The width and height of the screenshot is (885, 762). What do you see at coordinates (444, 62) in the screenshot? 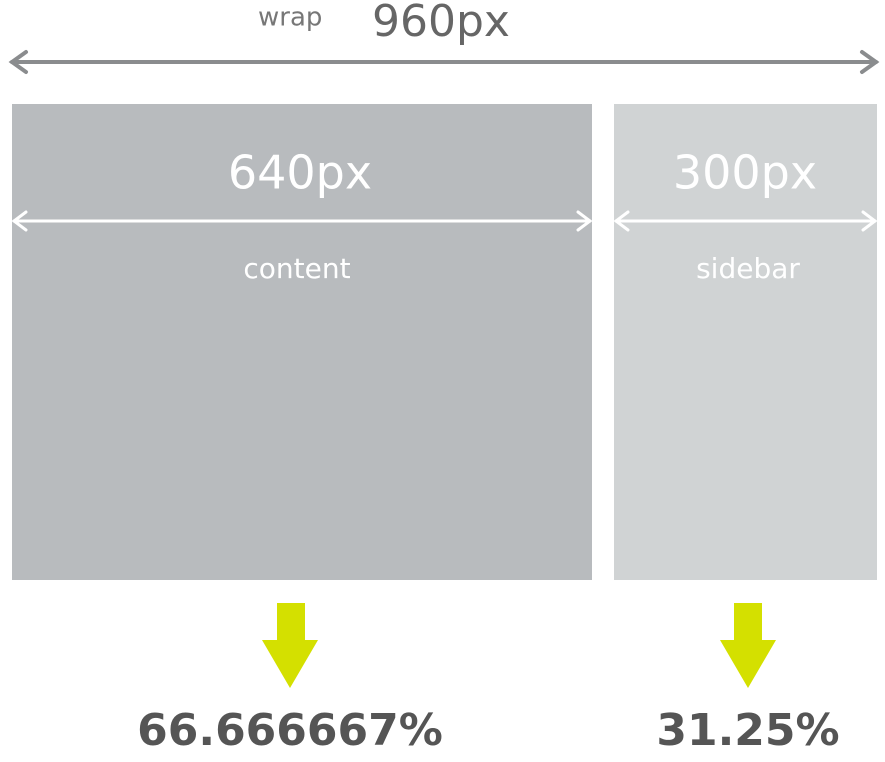
I see `wrap-arrow` at bounding box center [444, 62].